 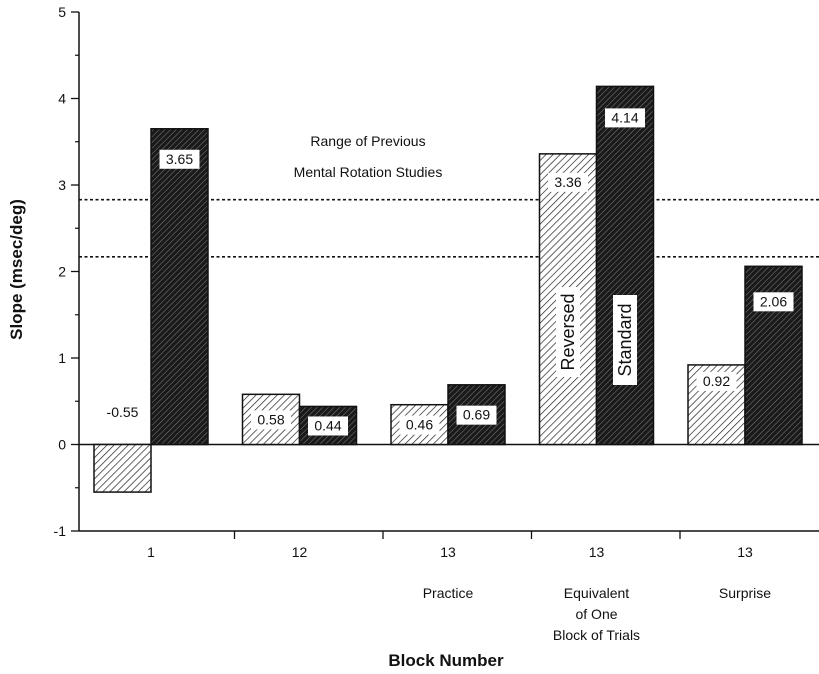 I want to click on value-label: 3.36, so click(x=567, y=182).